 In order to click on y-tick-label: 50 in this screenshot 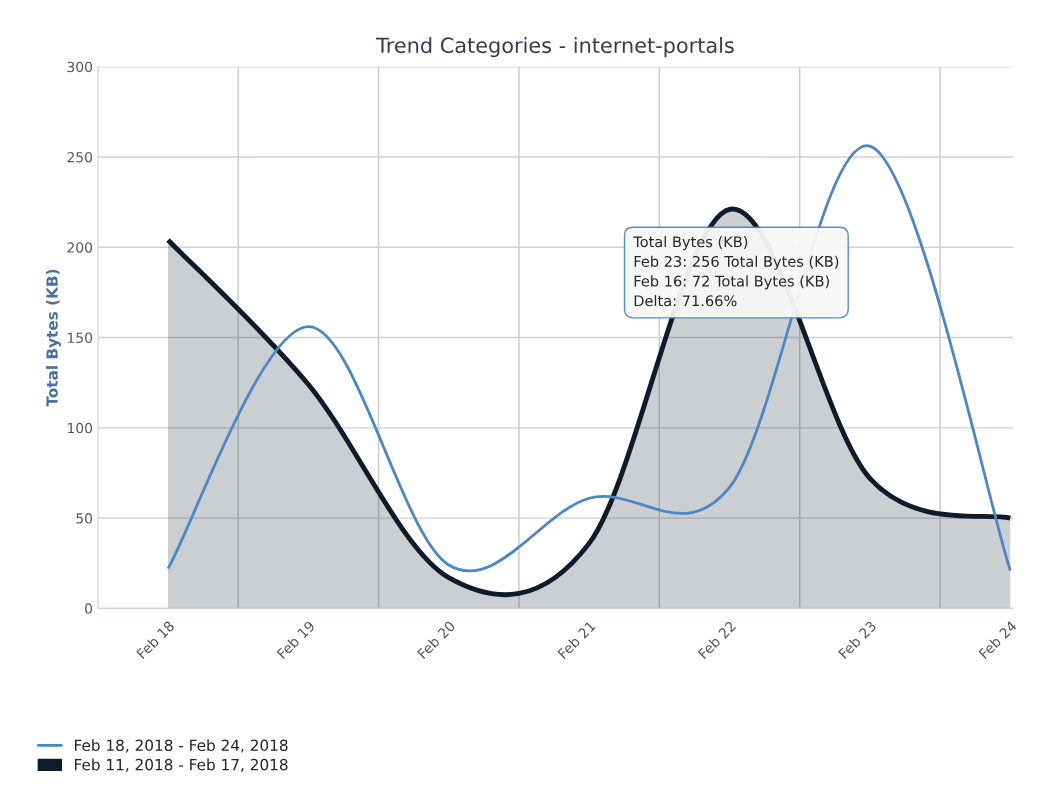, I will do `click(84, 518)`.